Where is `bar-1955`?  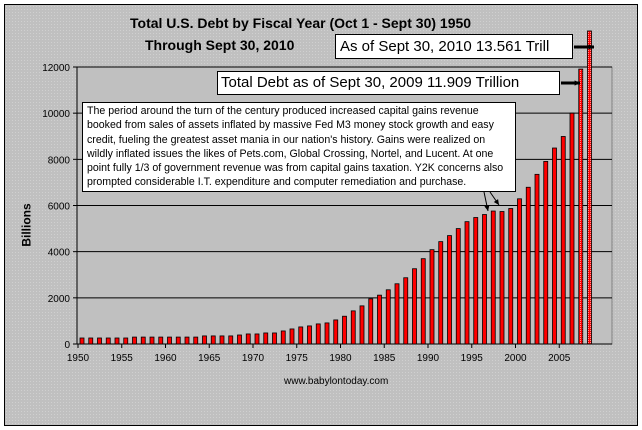
bar-1955 is located at coordinates (126, 341).